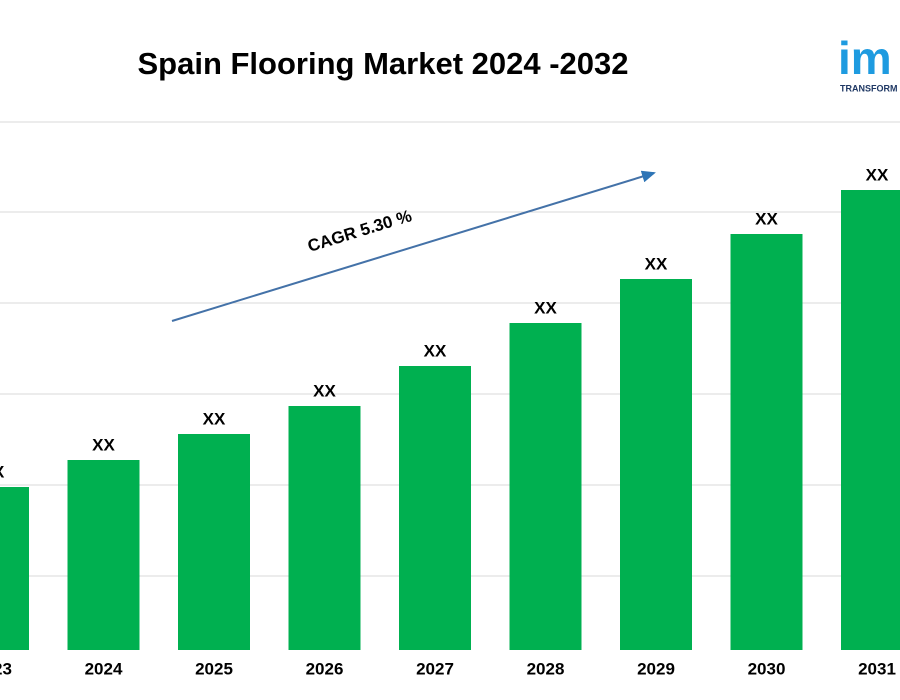  Describe the element at coordinates (214, 668) in the screenshot. I see `x-tick-label: 2025` at that location.